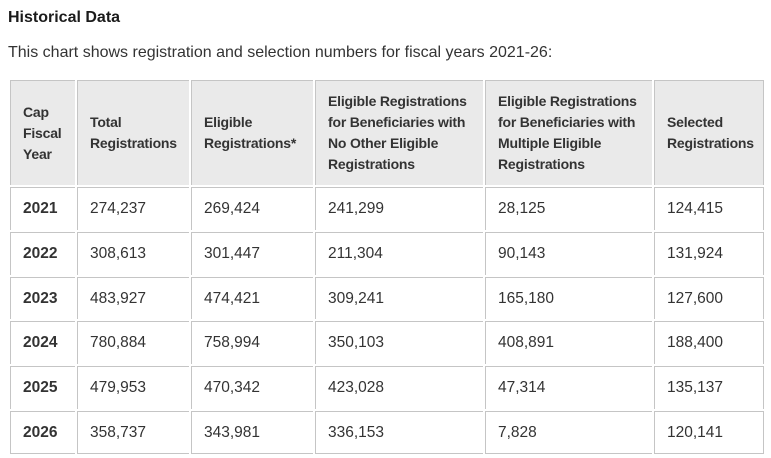 The height and width of the screenshot is (458, 771). Describe the element at coordinates (42, 133) in the screenshot. I see `column-header-1: Cap Fiscal Year` at that location.